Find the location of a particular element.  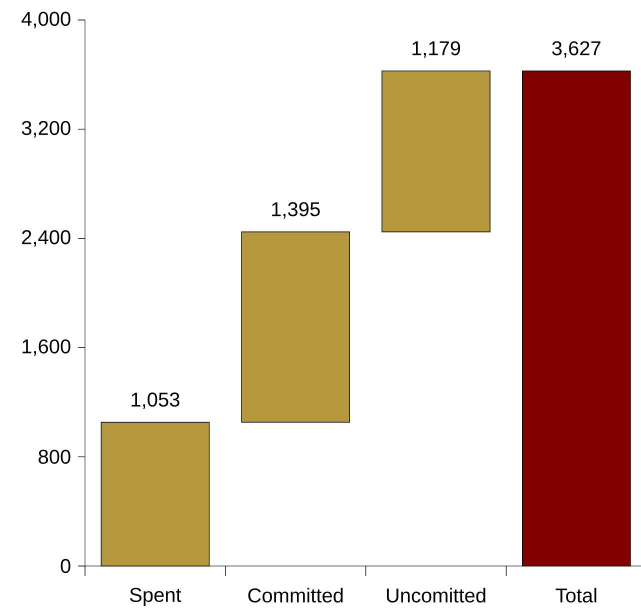

y-tick-label: 3,200 is located at coordinates (46, 129).